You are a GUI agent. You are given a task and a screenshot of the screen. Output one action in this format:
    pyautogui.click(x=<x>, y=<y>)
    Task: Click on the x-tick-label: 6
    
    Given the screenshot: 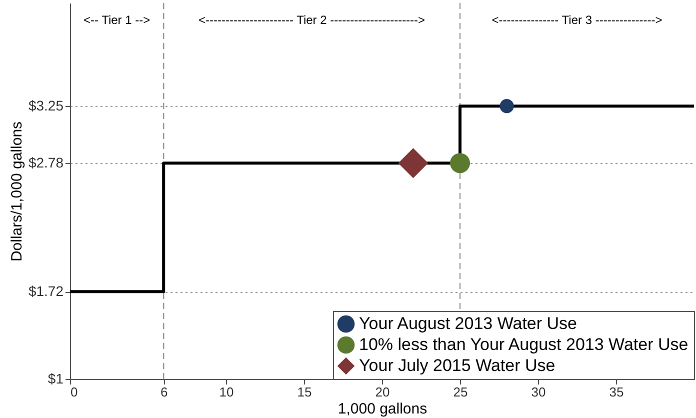 What is the action you would take?
    pyautogui.click(x=164, y=392)
    